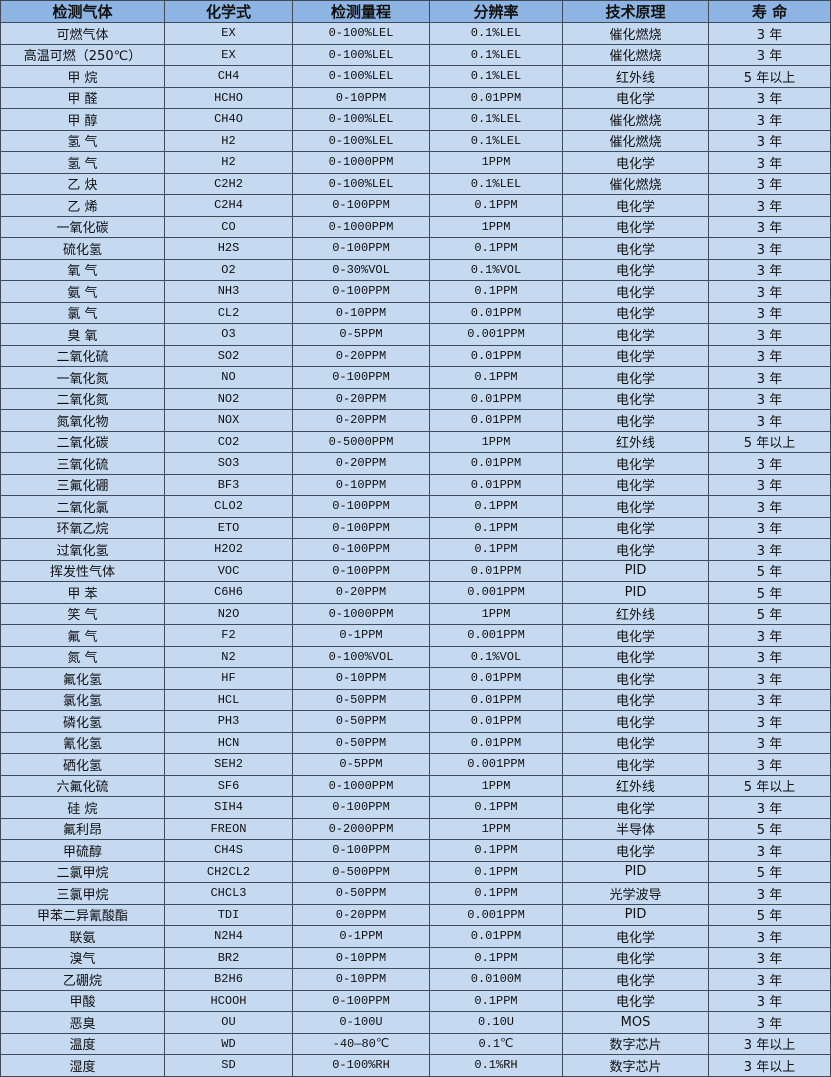 The image size is (831, 1077). Describe the element at coordinates (228, 33) in the screenshot. I see `cell-formula: EX` at that location.